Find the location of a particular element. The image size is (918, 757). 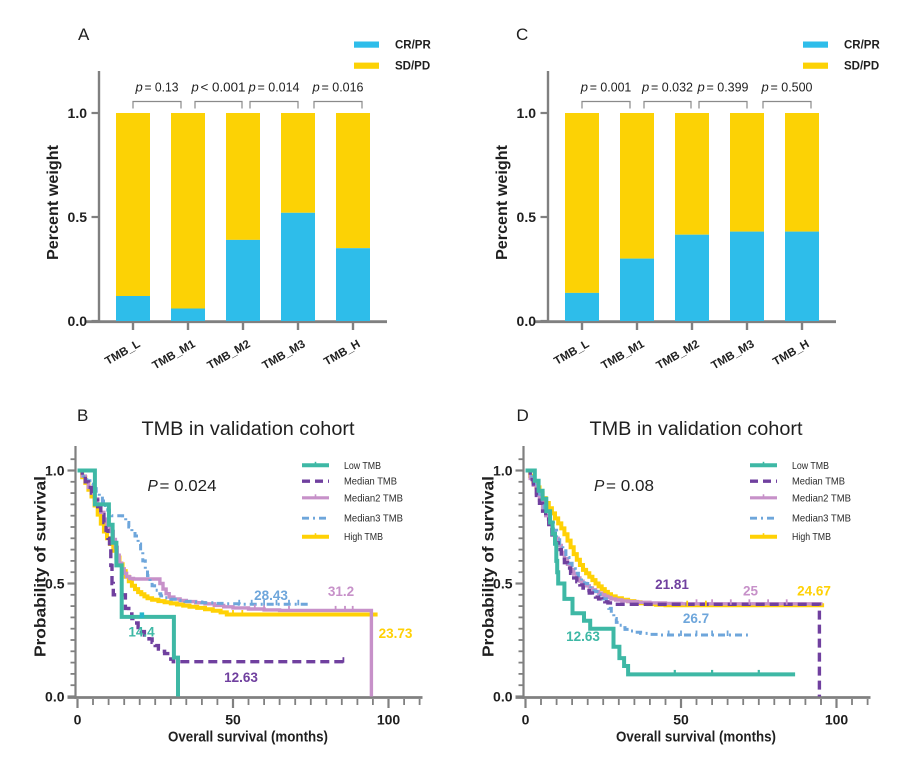

svg-text: 26.7 is located at coordinates (696, 618).